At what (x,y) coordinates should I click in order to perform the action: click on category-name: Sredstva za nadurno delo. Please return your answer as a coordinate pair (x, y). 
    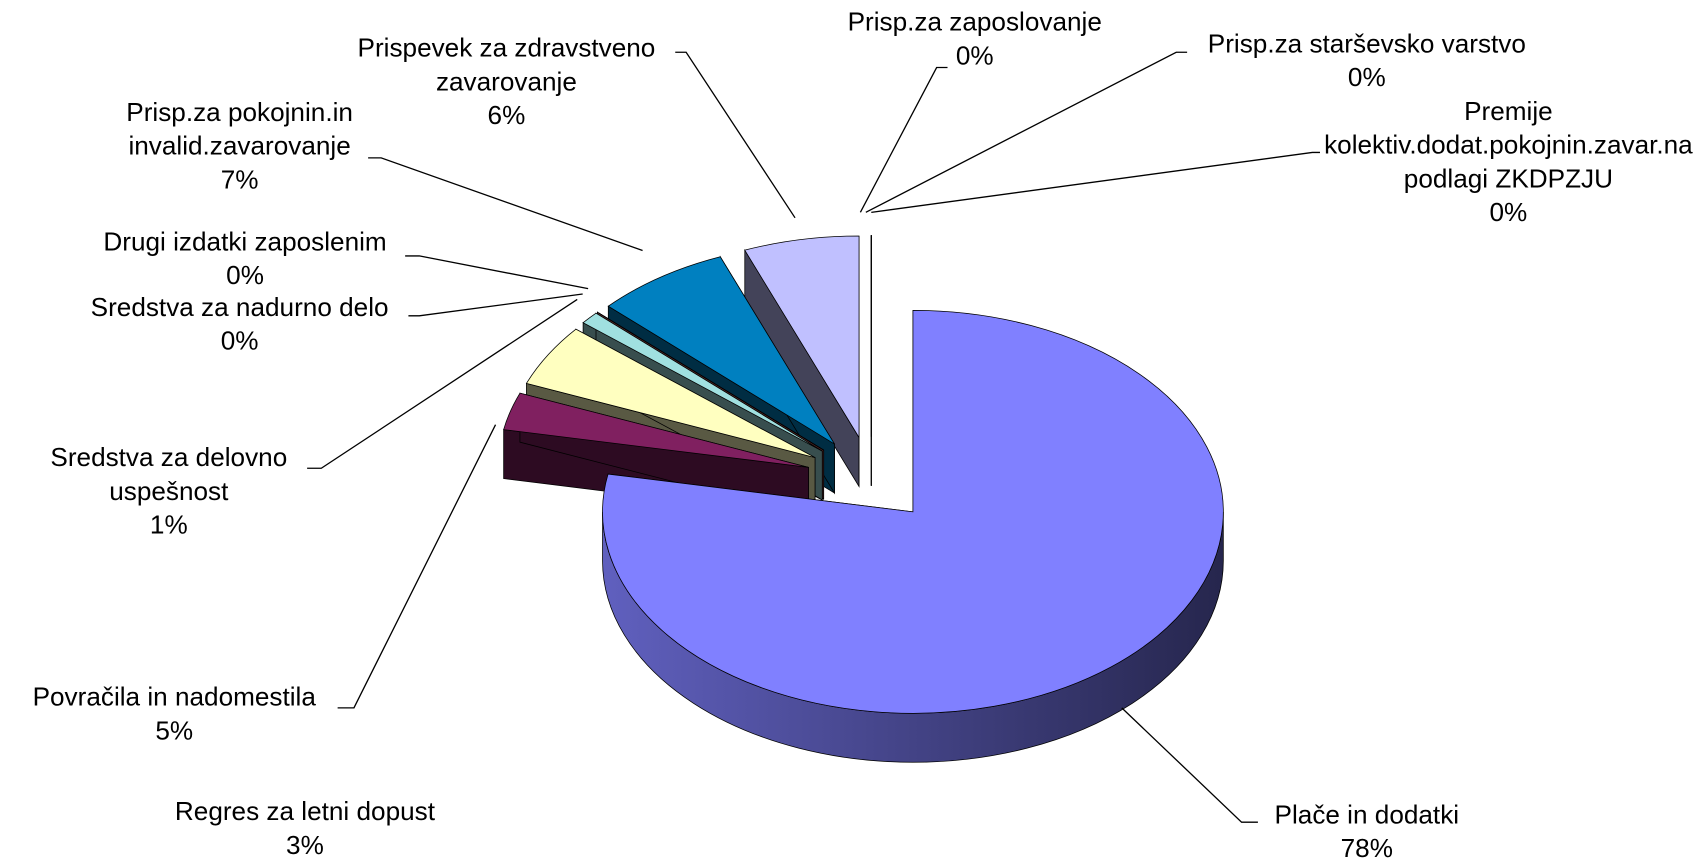
    Looking at the image, I should click on (239, 307).